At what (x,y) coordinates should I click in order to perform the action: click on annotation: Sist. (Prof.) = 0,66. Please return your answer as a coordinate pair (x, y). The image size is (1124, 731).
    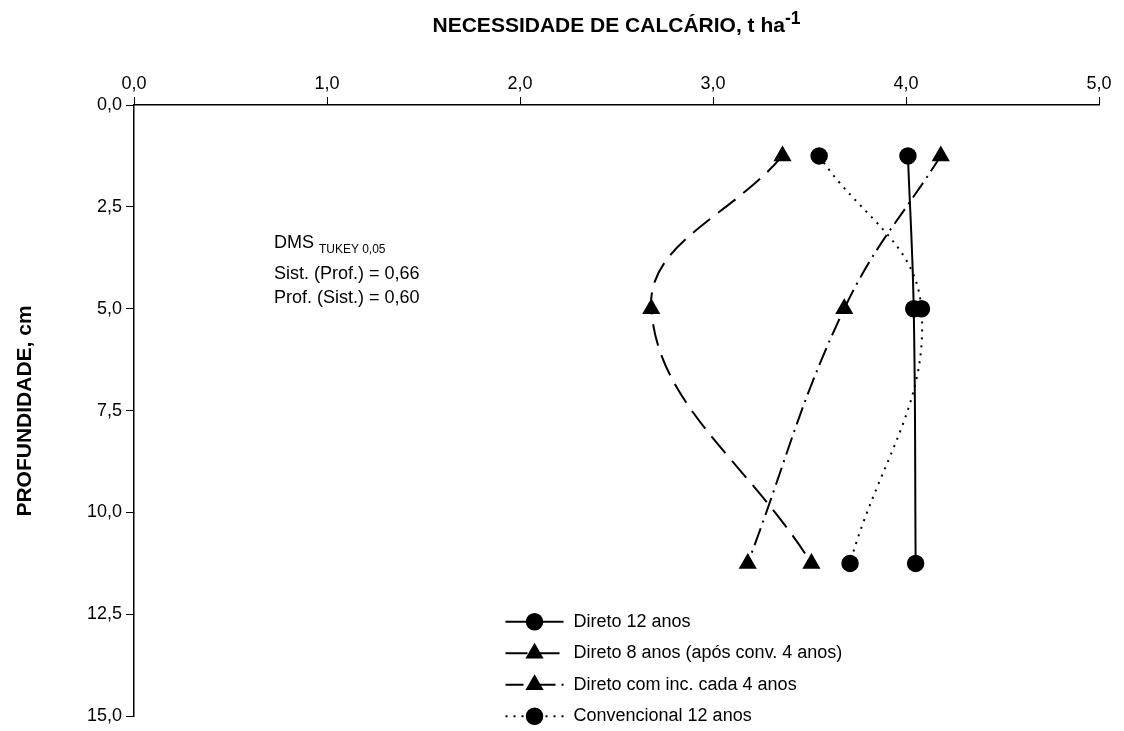
    Looking at the image, I should click on (347, 273).